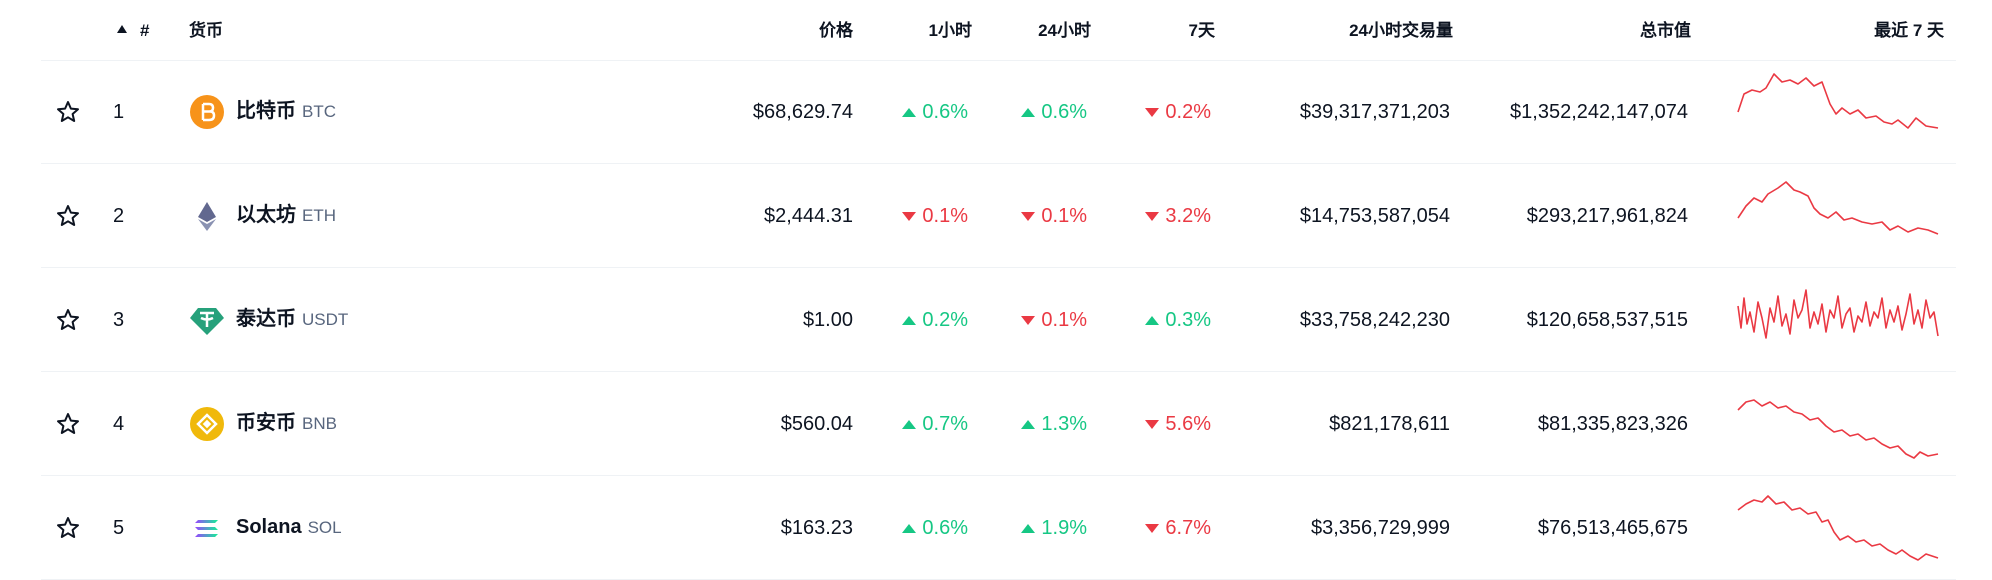 Image resolution: width=1992 pixels, height=580 pixels. What do you see at coordinates (119, 424) in the screenshot?
I see `rank: 4` at bounding box center [119, 424].